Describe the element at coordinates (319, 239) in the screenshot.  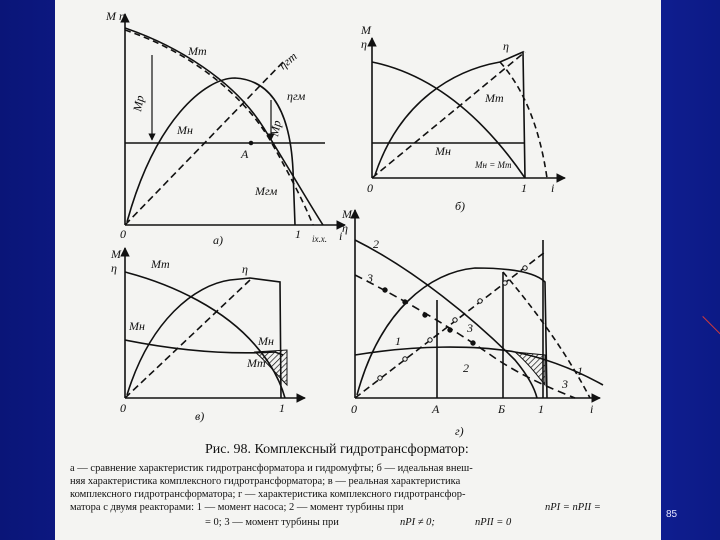
I see `panel-a-tick: iх.х.` at that location.